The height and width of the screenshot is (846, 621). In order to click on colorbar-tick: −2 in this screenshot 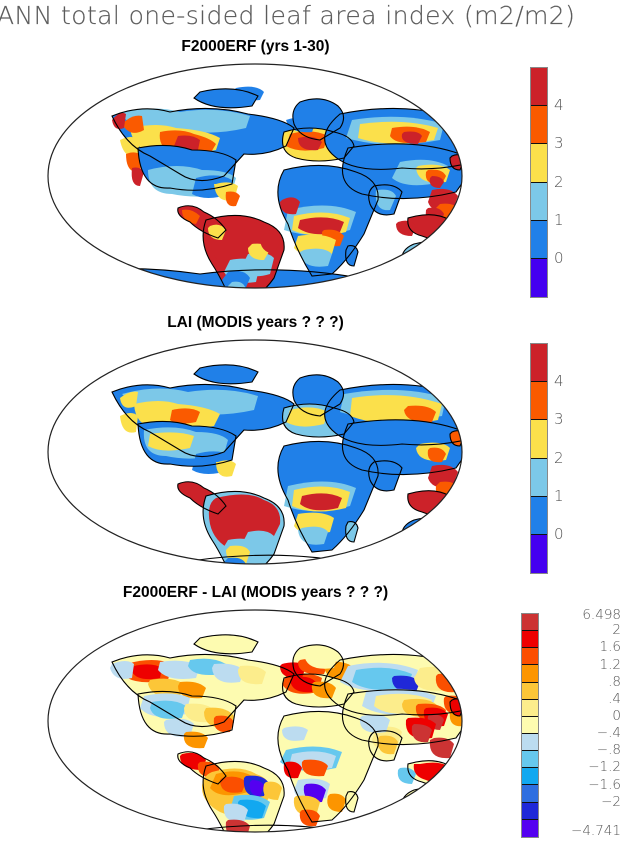, I will do `click(611, 801)`.